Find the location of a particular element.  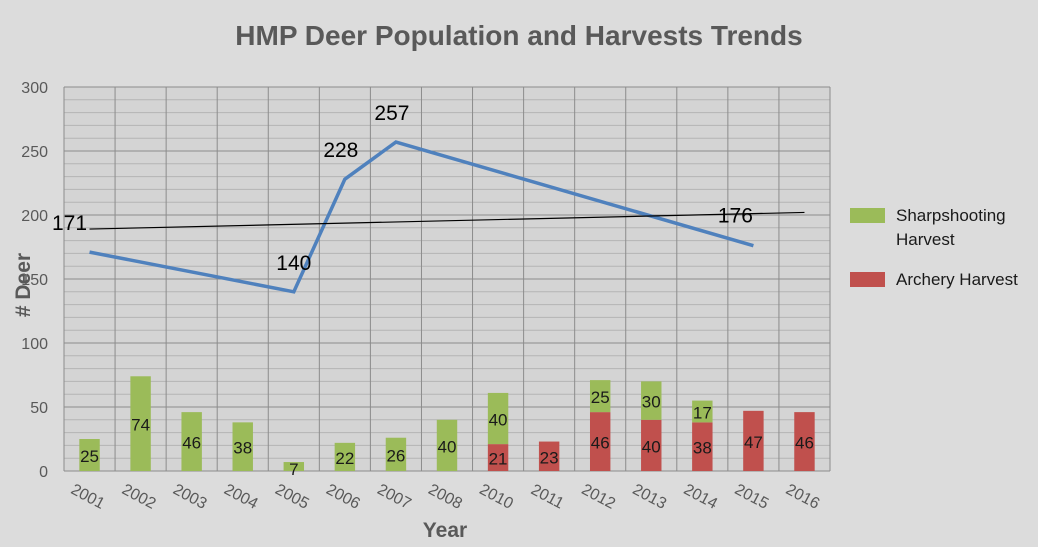

legend-label: Sharpshooting is located at coordinates (951, 215).